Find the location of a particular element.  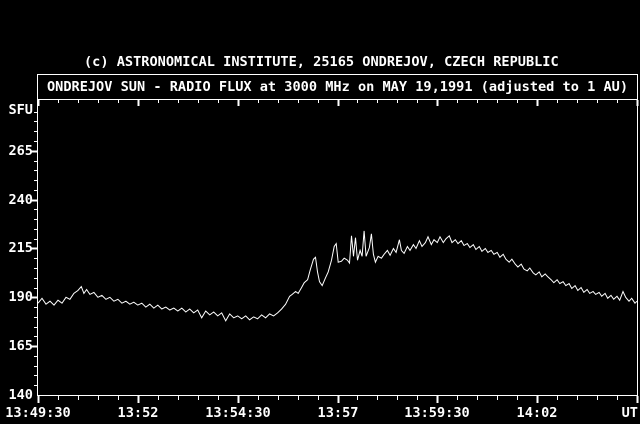

y-axis-unit-label: SFU is located at coordinates (20, 110).